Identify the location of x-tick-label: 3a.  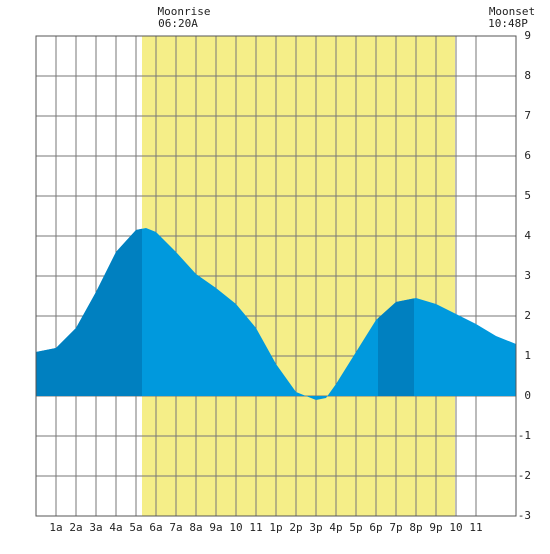
(95, 527).